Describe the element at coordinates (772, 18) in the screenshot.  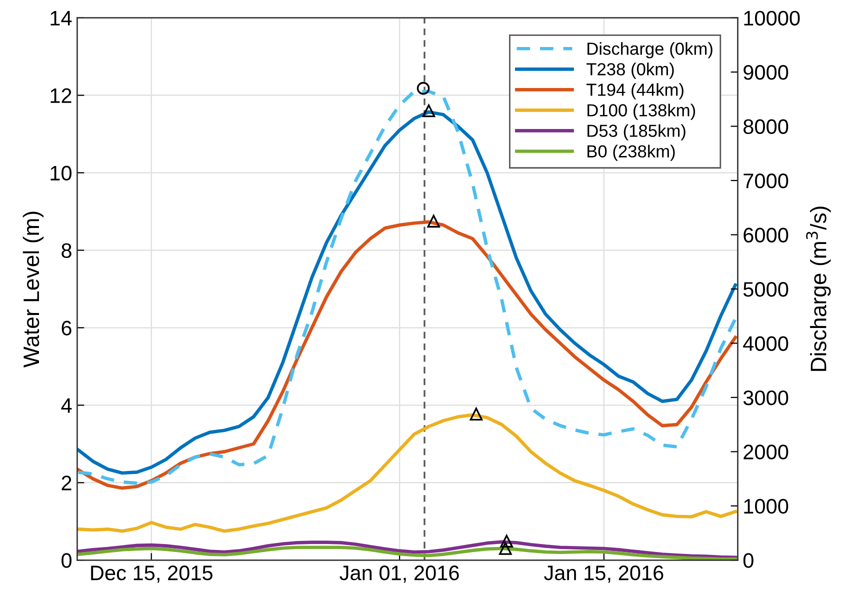
I see `y2-tick-label: 10000` at that location.